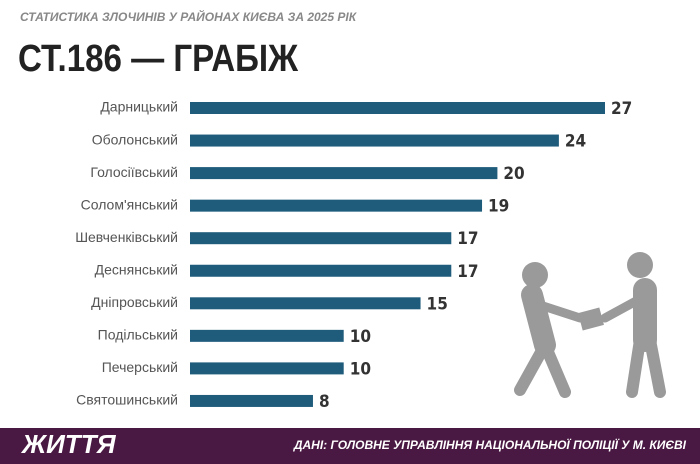 The height and width of the screenshot is (464, 700). I want to click on chart-title: СТ.186 — ГРАБІЖ, so click(158, 59).